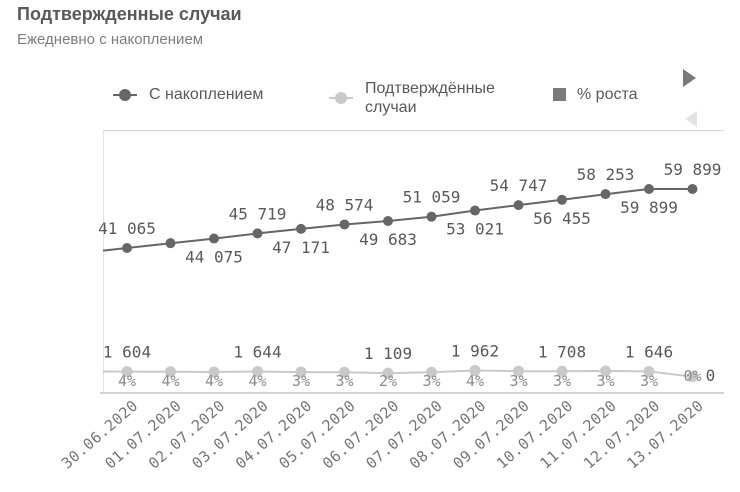  What do you see at coordinates (711, 375) in the screenshot?
I see `daily-value-label: 0` at bounding box center [711, 375].